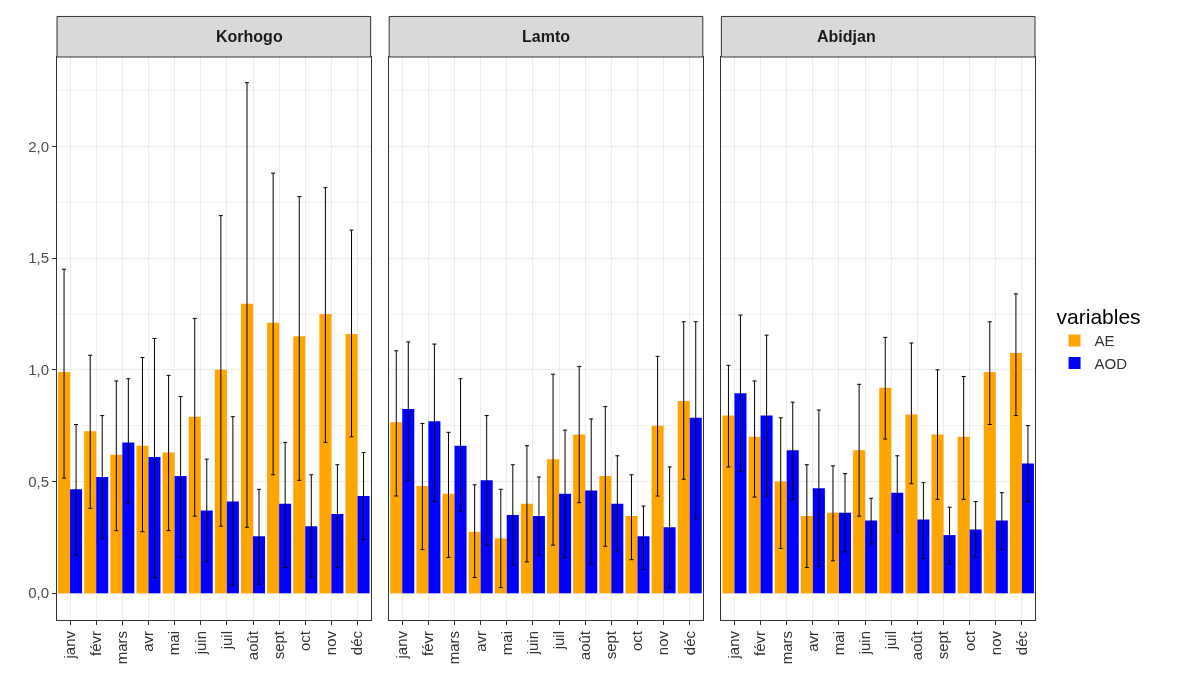  What do you see at coordinates (38, 481) in the screenshot?
I see `y-tick-label: 0,5` at bounding box center [38, 481].